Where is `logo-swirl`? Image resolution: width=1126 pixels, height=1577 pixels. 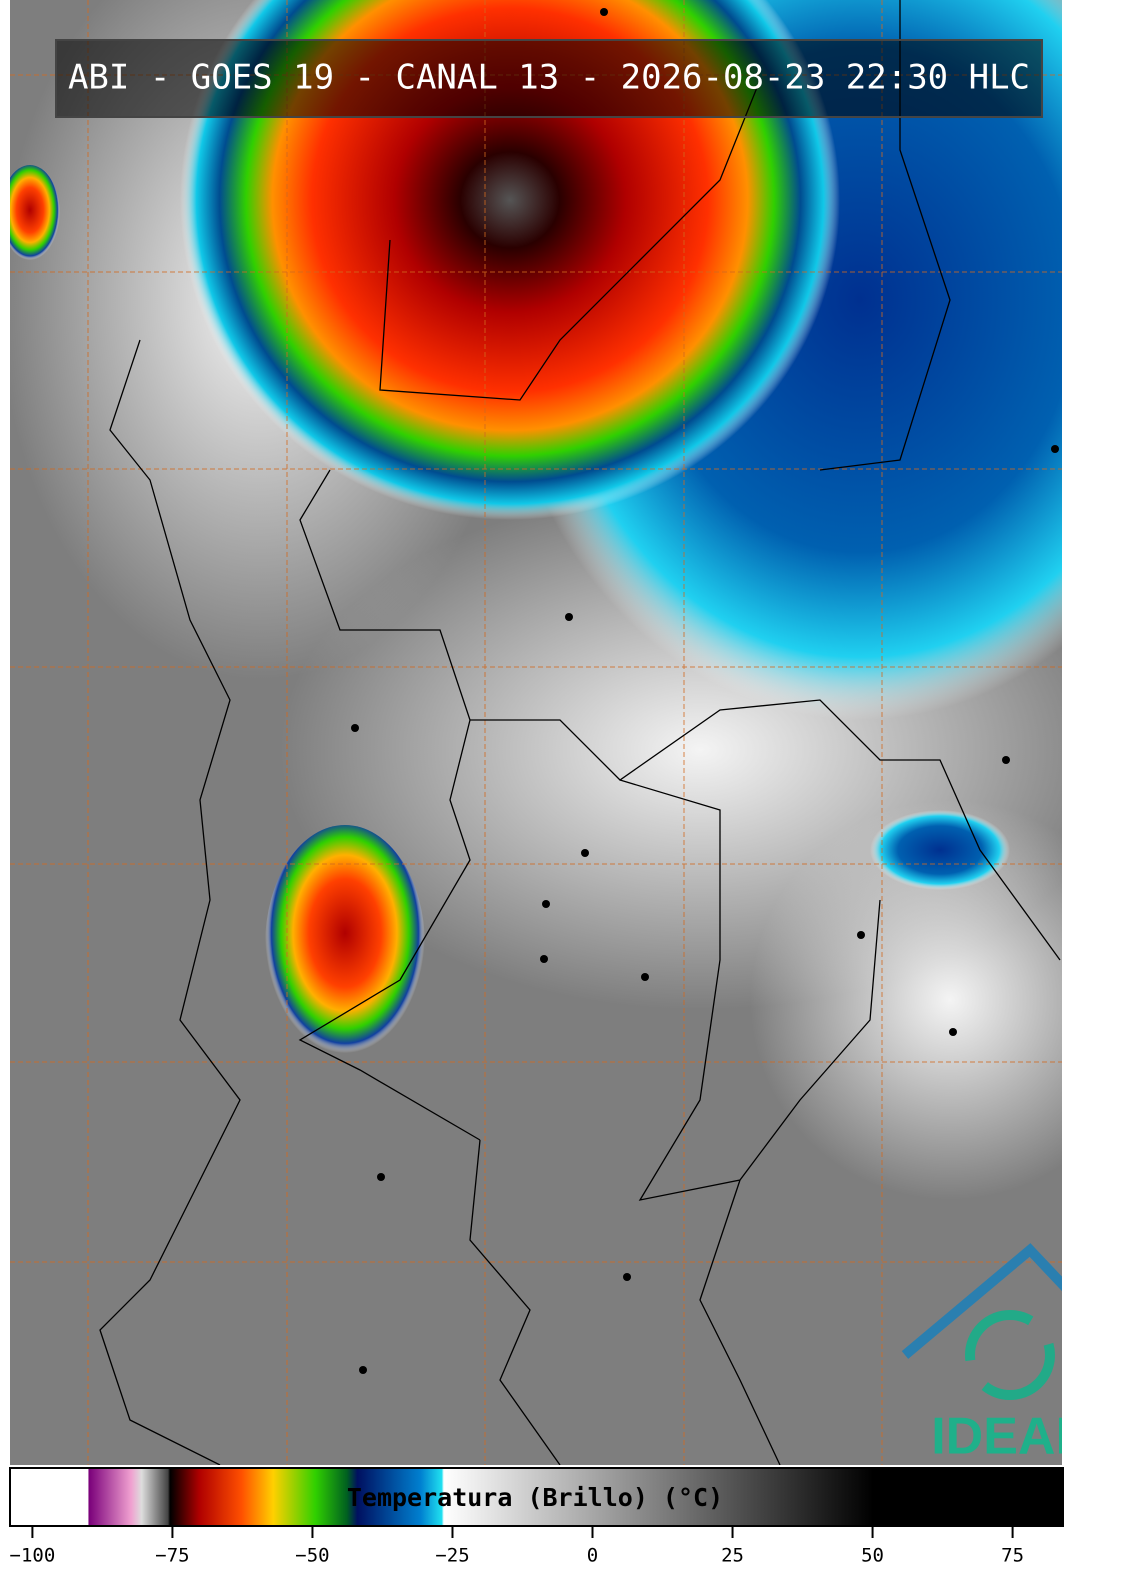 logo-swirl is located at coordinates (1010, 1355).